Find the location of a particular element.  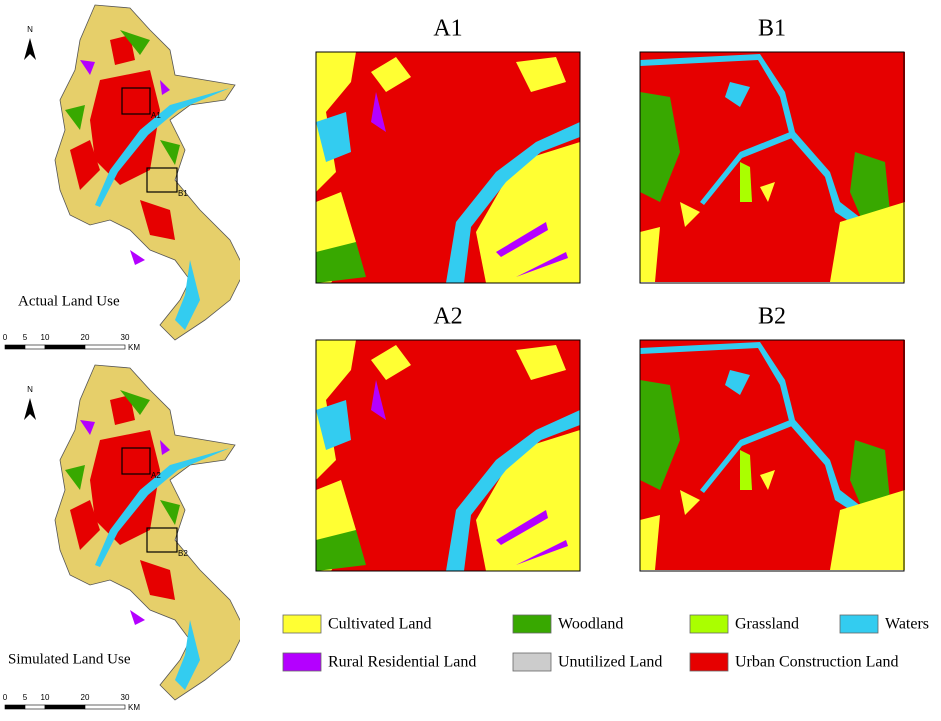

panel-title: B1 is located at coordinates (772, 29).